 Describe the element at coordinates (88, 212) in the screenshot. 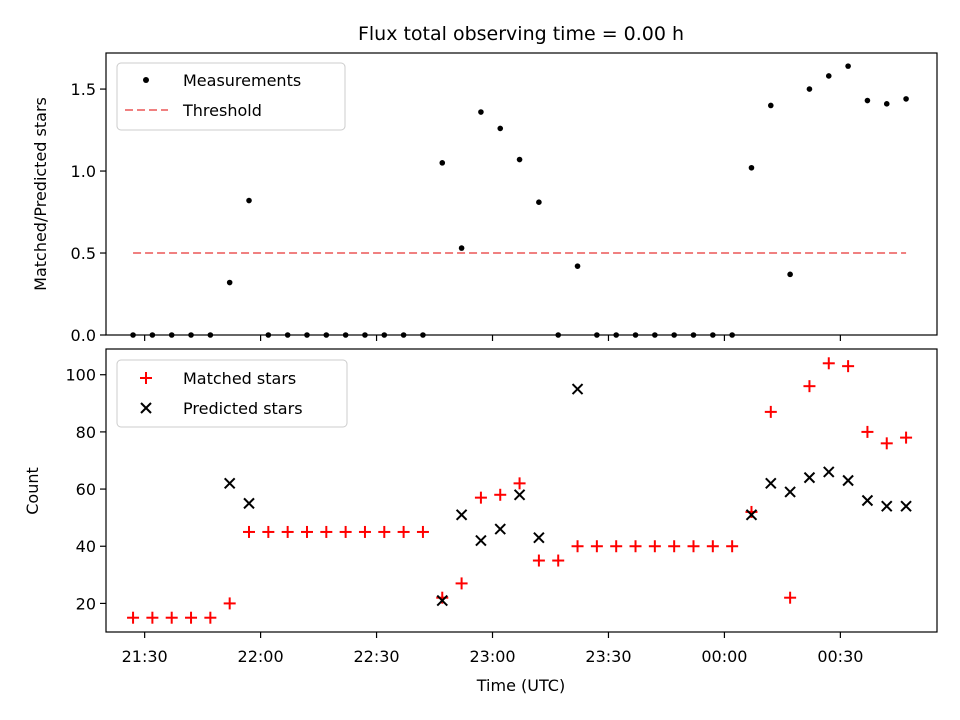

I see `top-y-axis: 0.0 0.5 1.0 1.5` at that location.